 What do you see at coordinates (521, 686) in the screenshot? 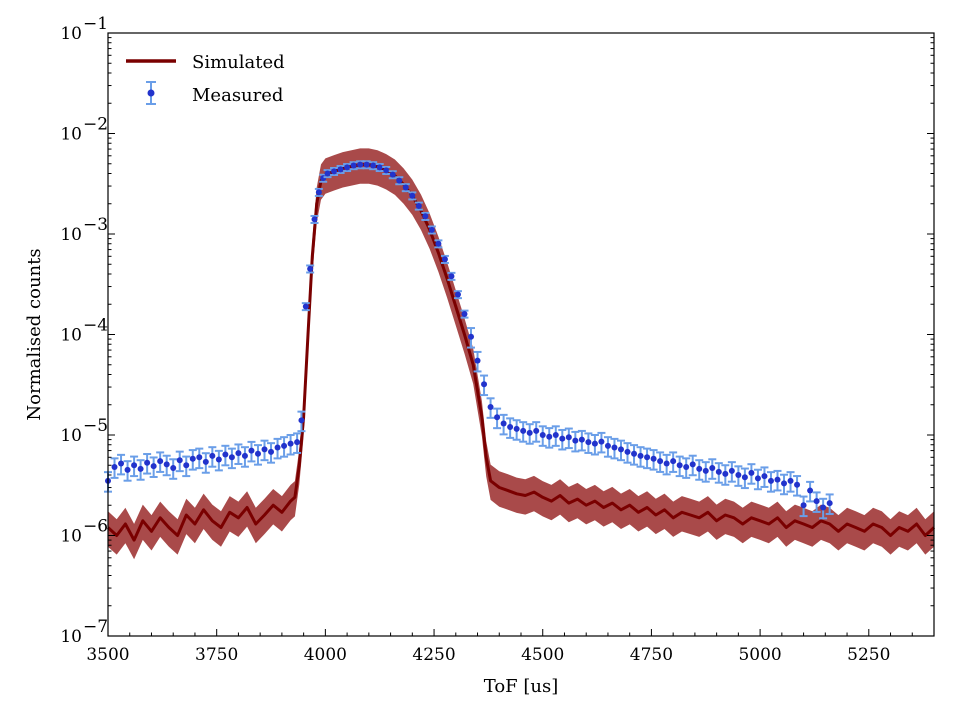
I see `x-axis-title: ToF [us]` at bounding box center [521, 686].